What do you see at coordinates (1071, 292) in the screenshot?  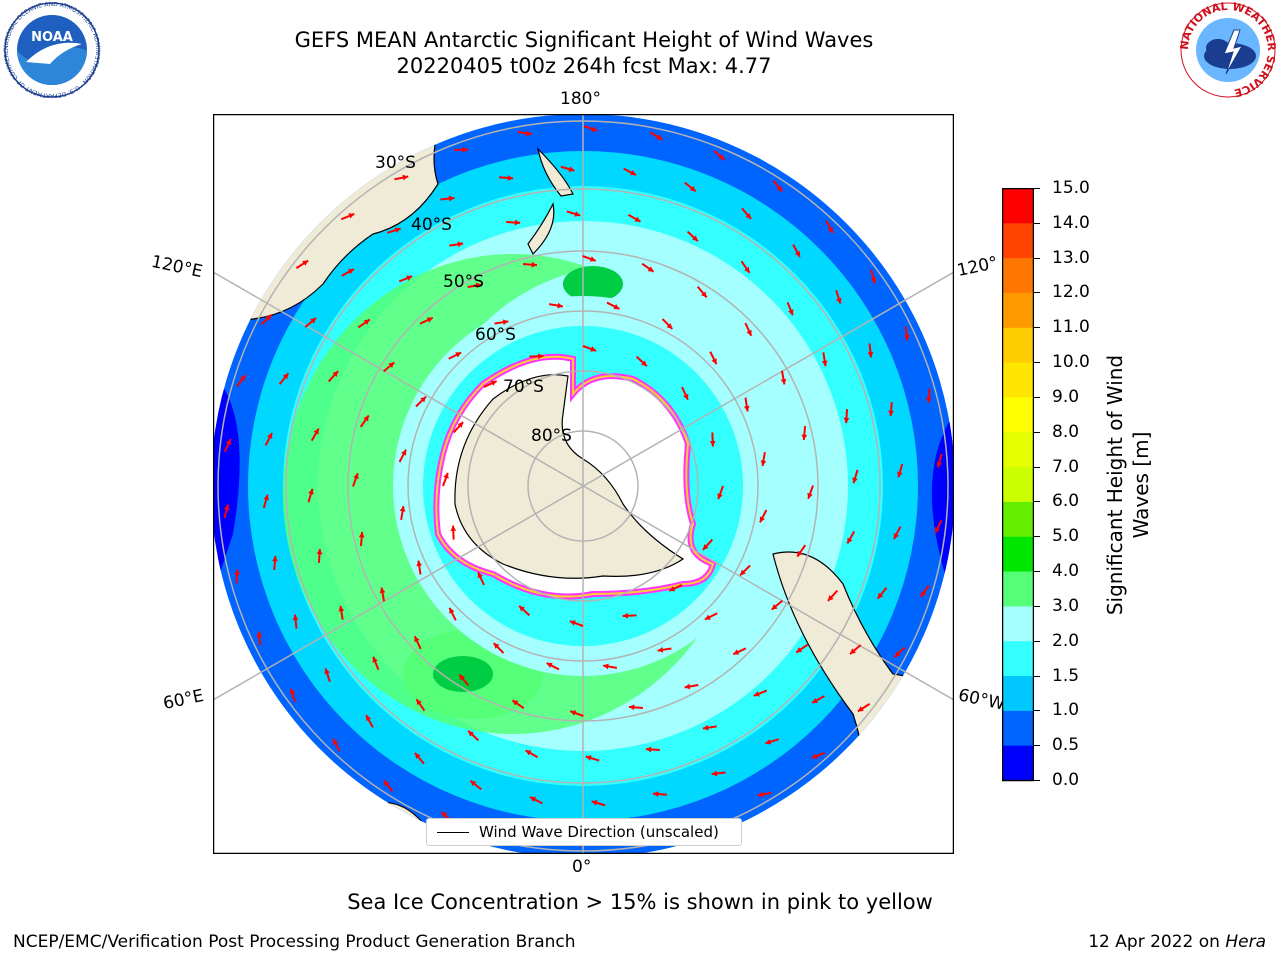 I see `colorbar-tick-label: 12.0` at bounding box center [1071, 292].